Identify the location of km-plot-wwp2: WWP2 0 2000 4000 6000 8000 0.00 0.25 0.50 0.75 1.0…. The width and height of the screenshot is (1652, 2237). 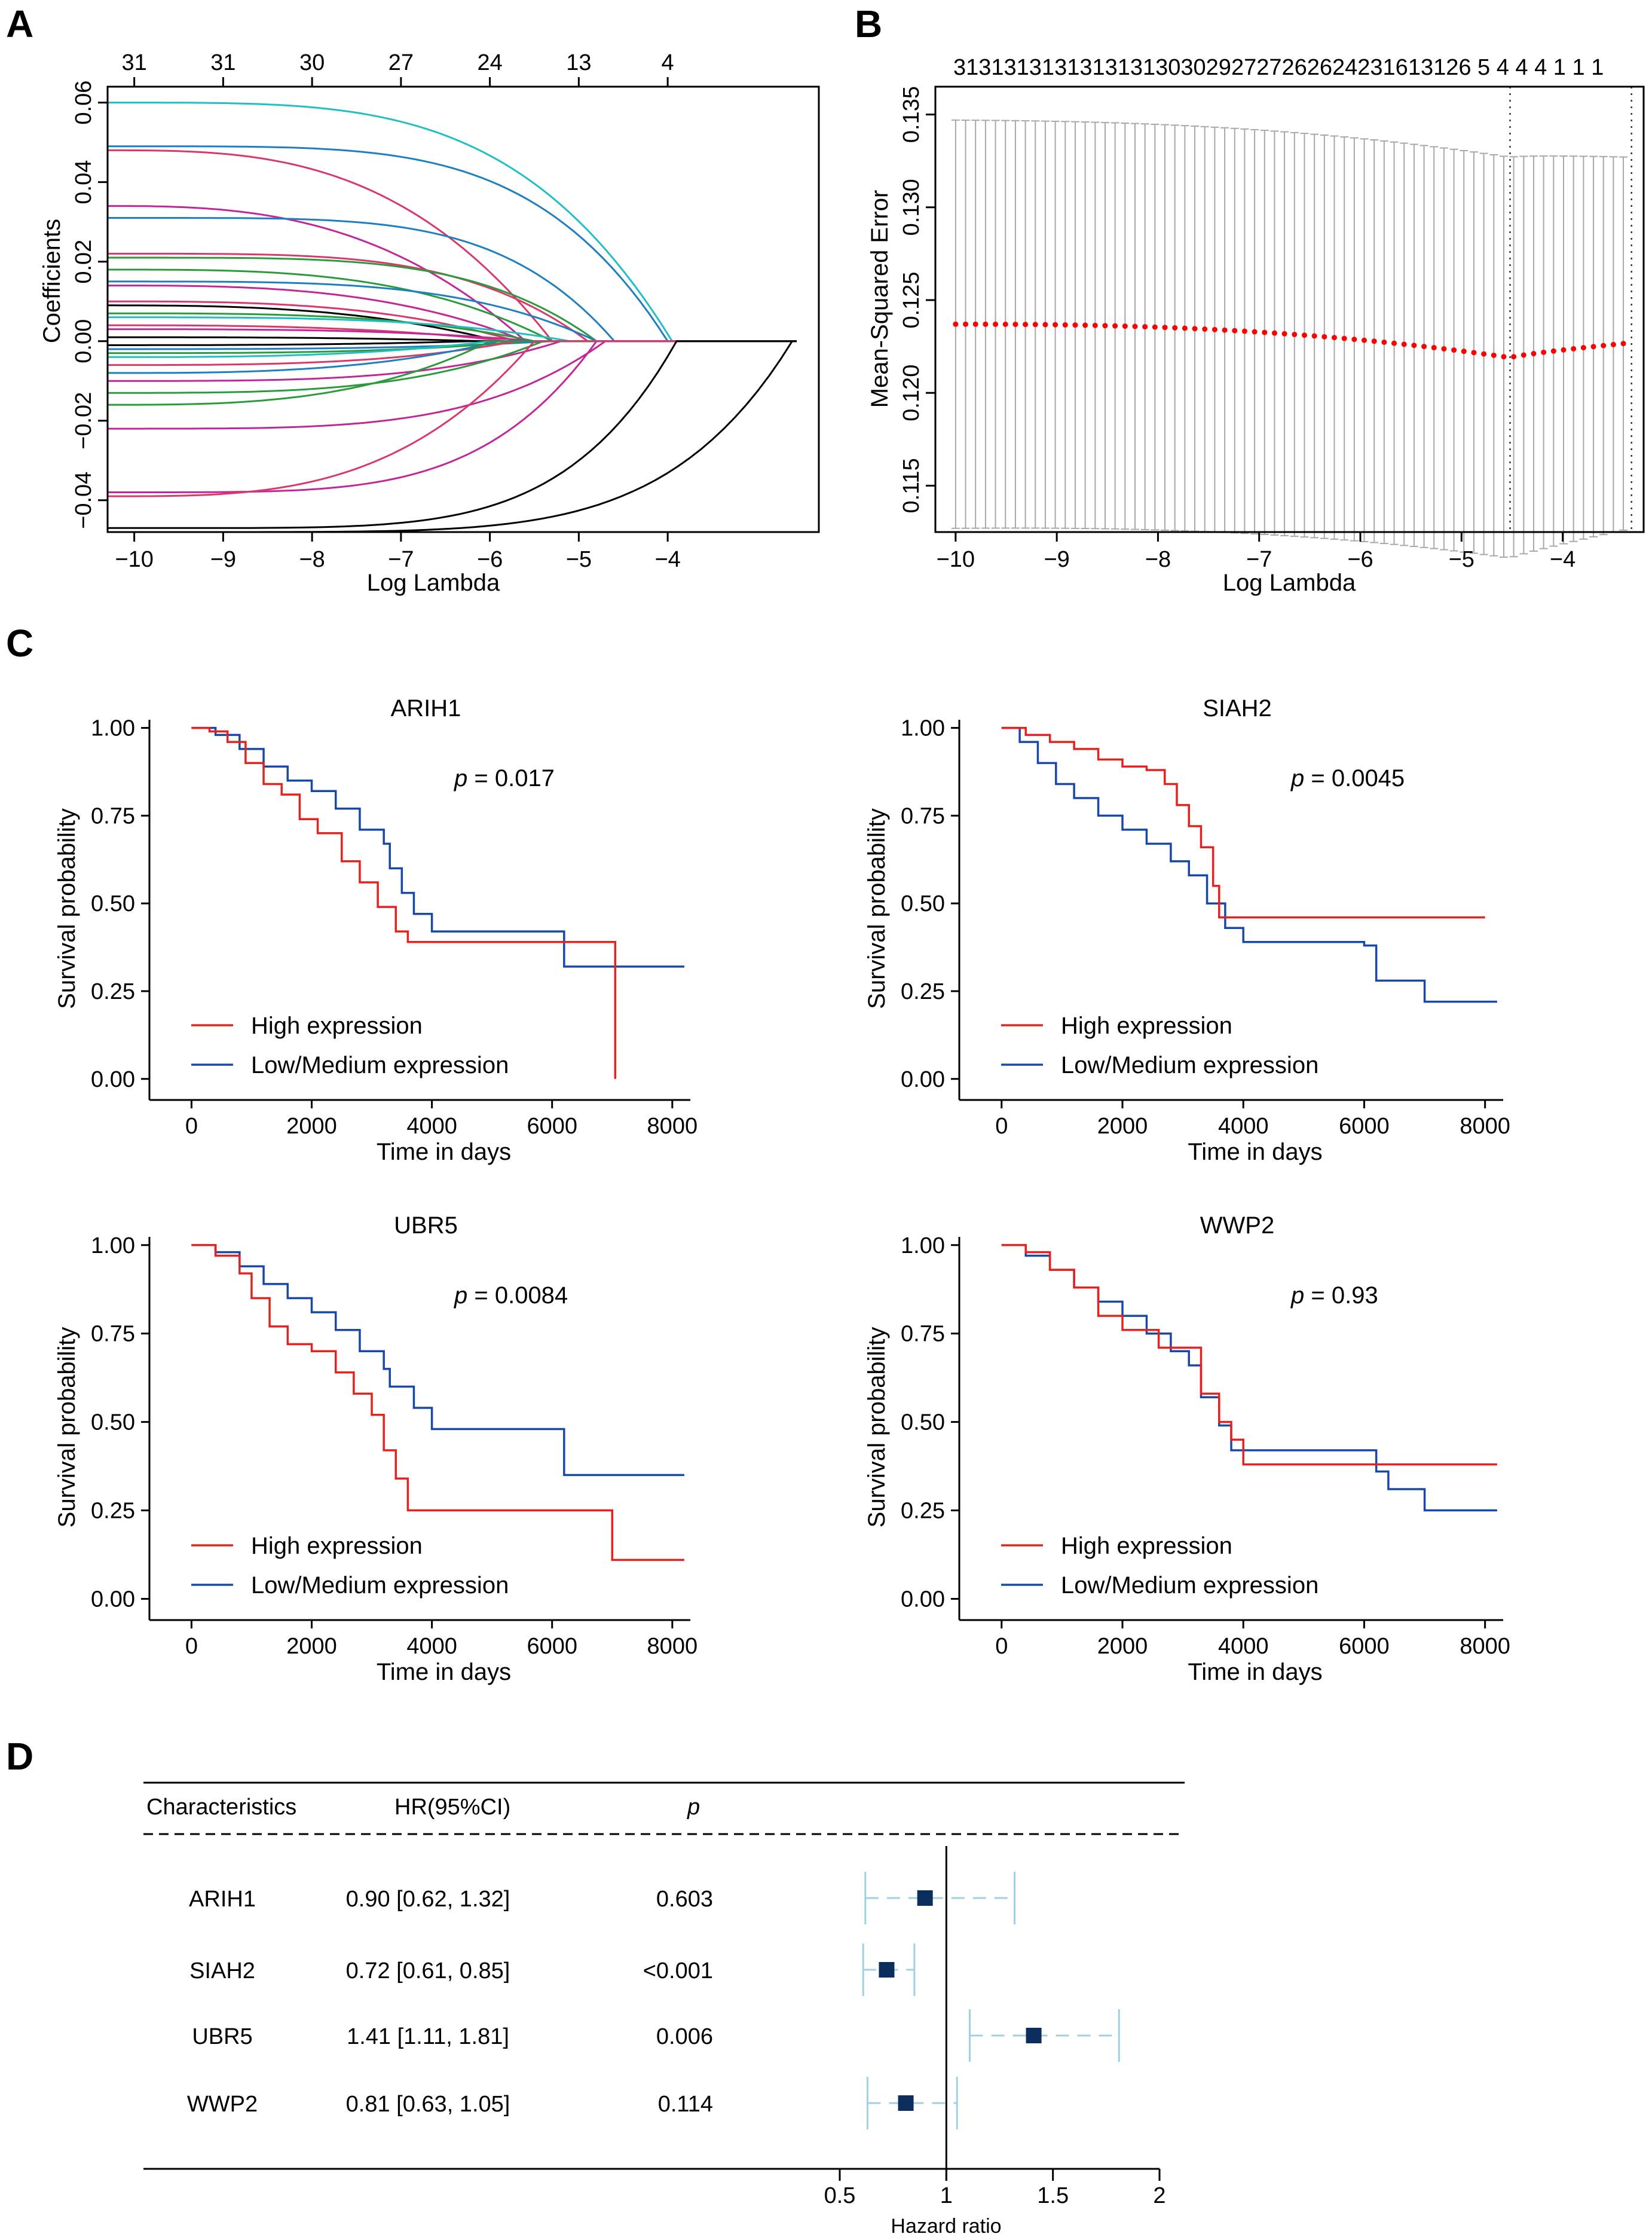
(1187, 1448).